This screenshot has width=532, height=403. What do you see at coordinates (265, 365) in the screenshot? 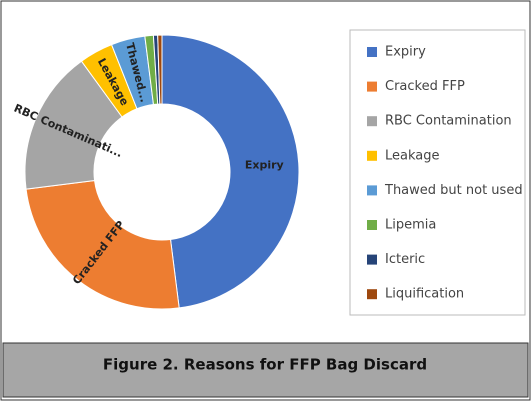
I see `caption: Figure 2. Reasons for FFP Bag Discard` at bounding box center [265, 365].